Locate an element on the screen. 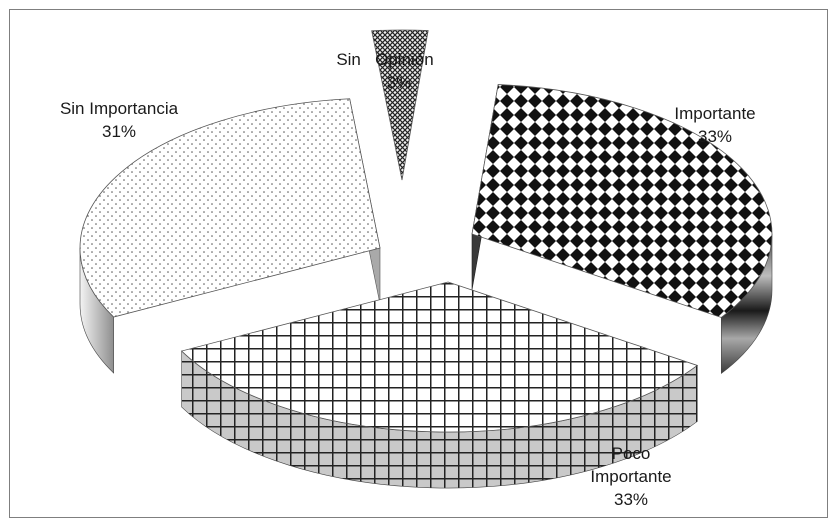  slice-name-poco-importante-line2: Importante is located at coordinates (631, 476).